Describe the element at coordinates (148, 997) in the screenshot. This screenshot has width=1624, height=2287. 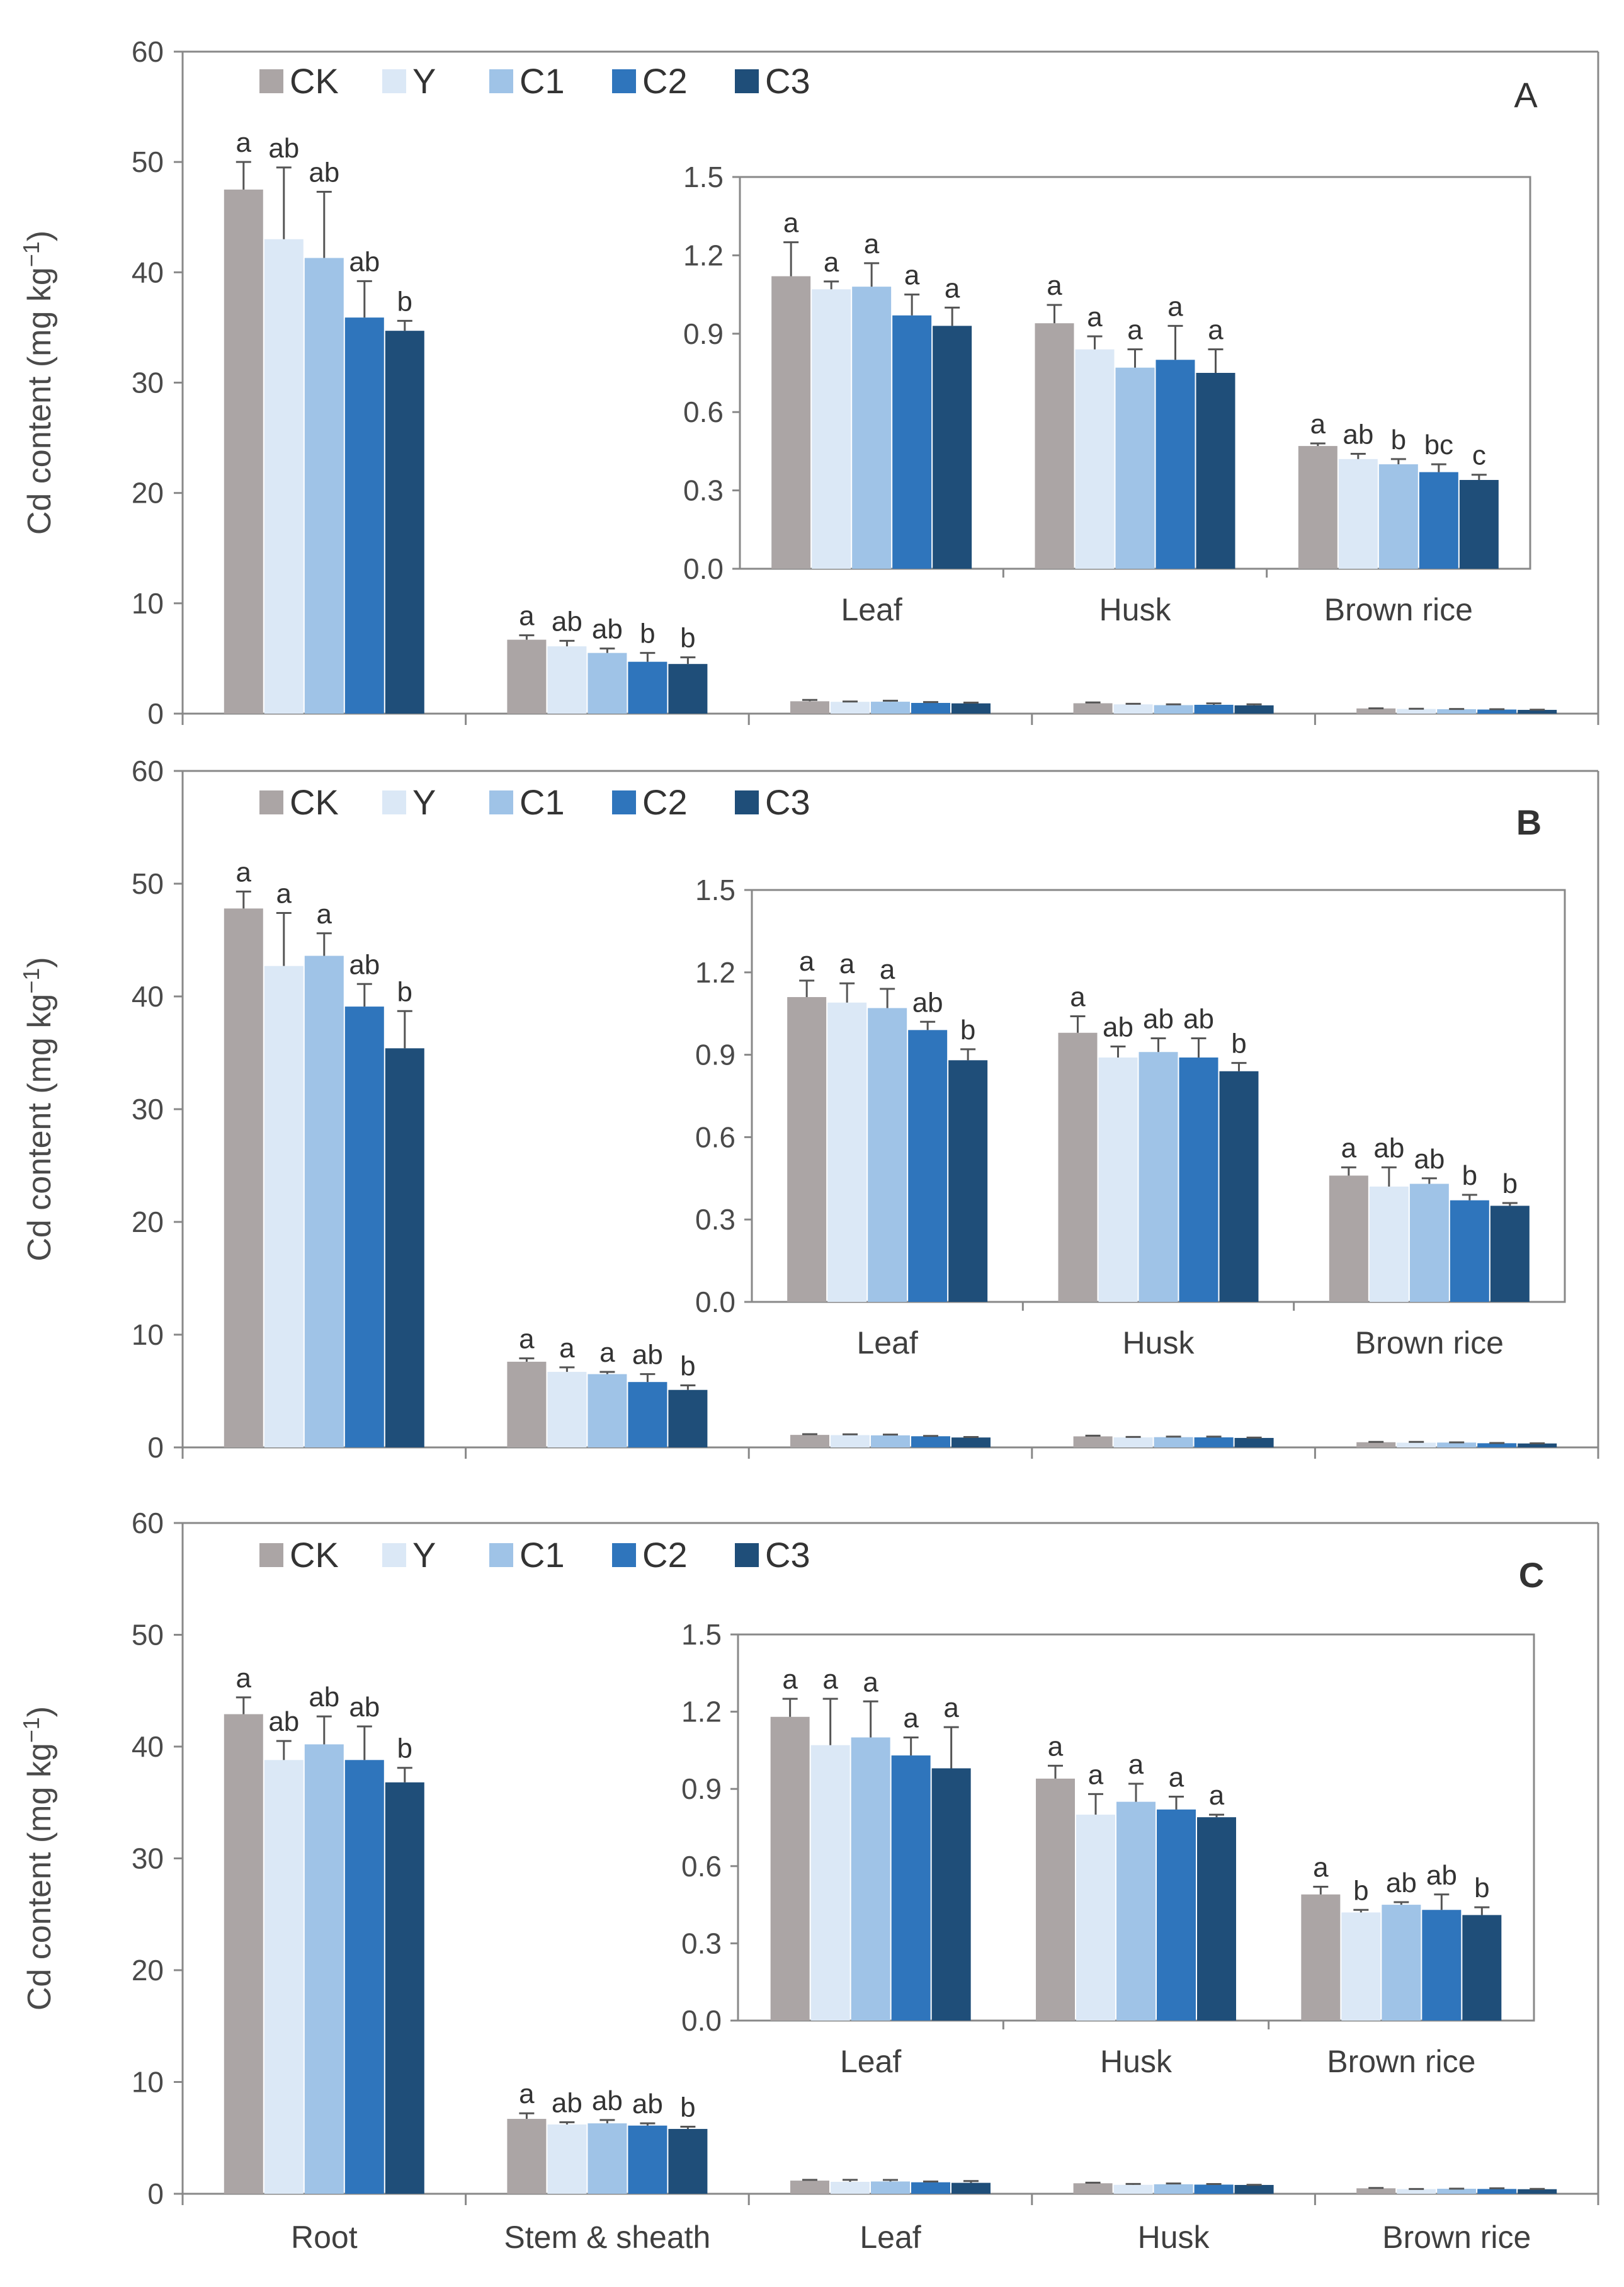
I see `y-tick-label: 40` at that location.